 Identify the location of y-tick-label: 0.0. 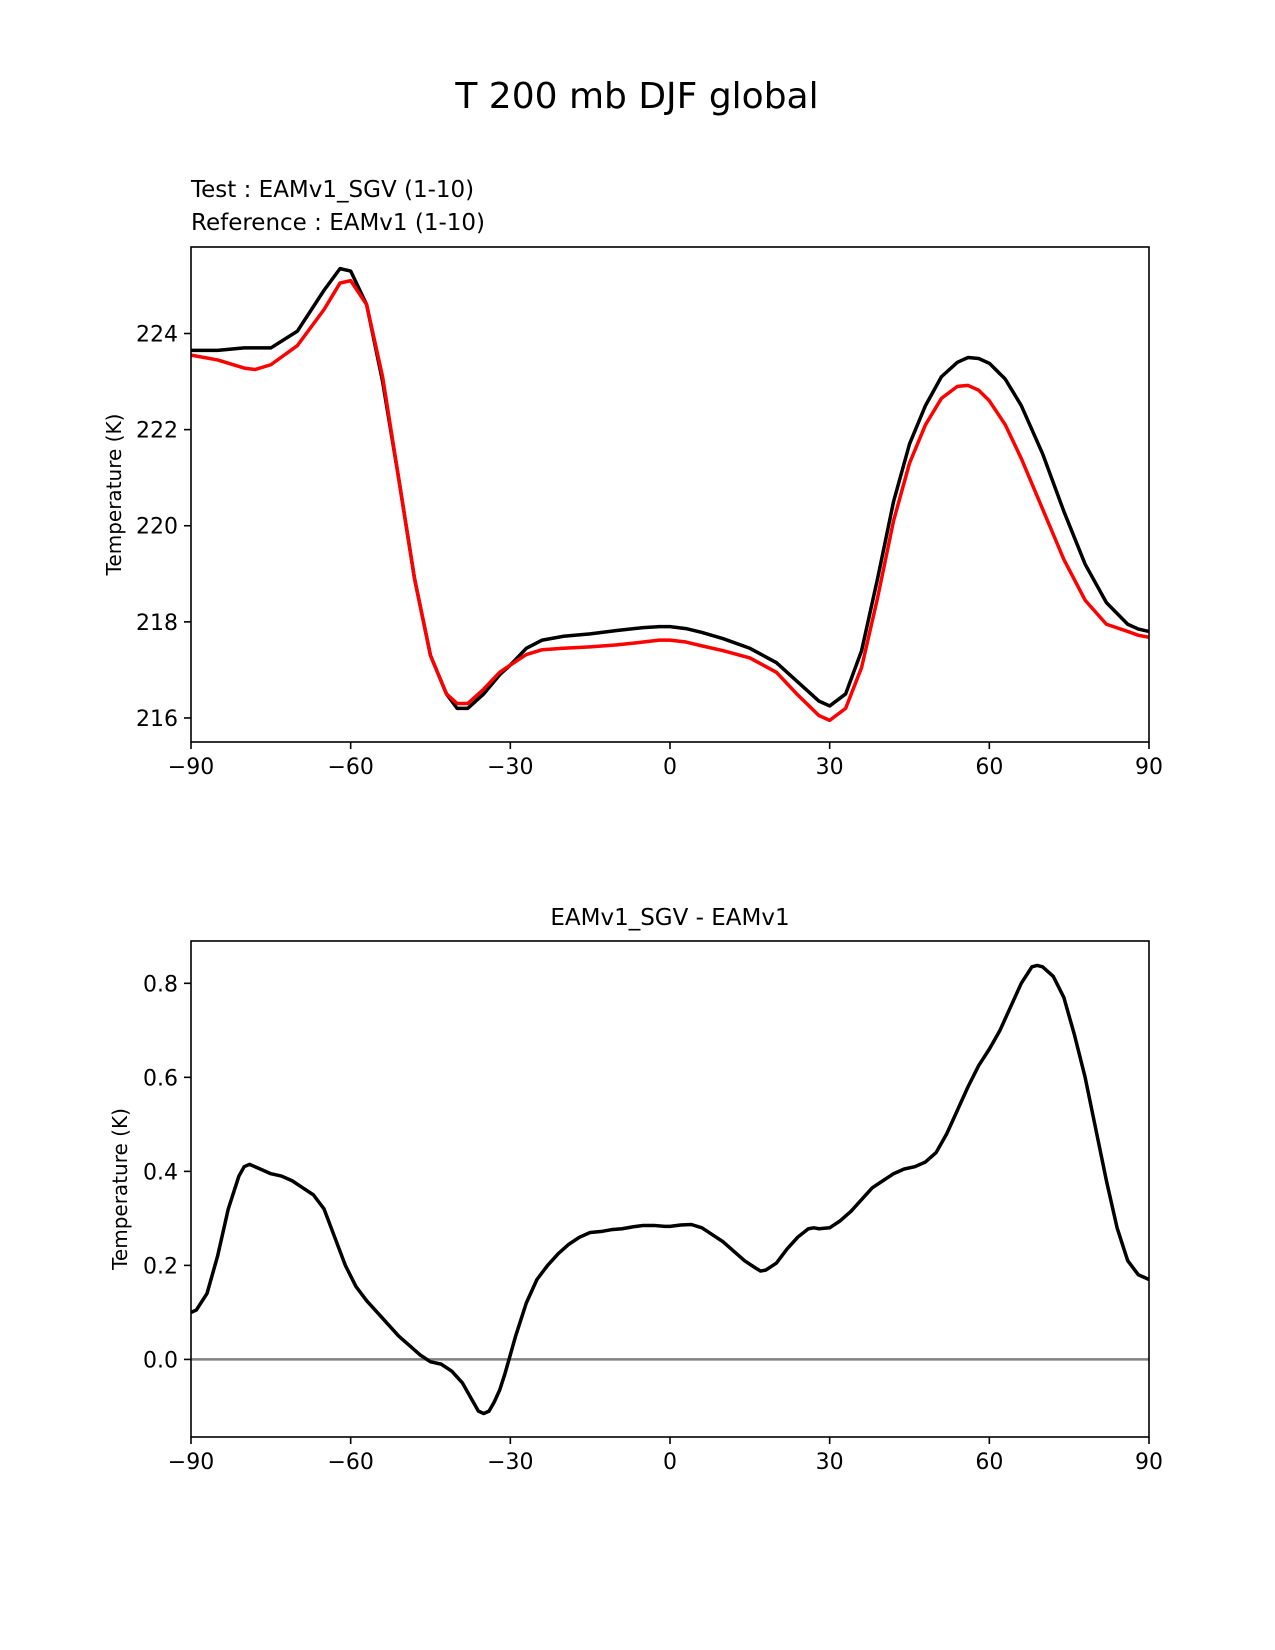
(160, 1360).